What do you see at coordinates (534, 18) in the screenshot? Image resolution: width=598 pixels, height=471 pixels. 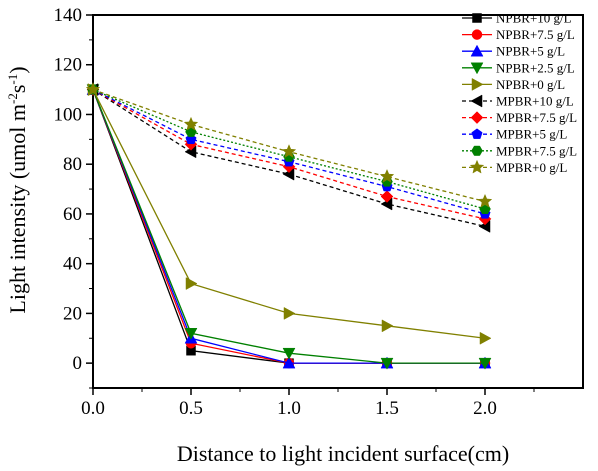 I see `legend-label: NPBR+10 g/L` at bounding box center [534, 18].